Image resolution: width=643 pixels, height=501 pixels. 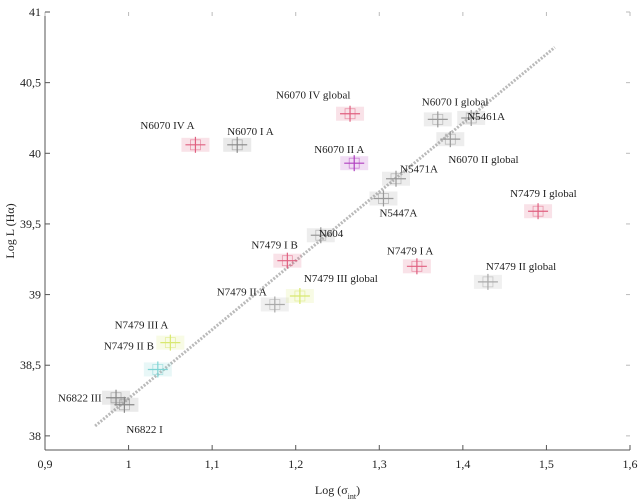 I want to click on point-label-n7479-ii-a: N7479 II A, so click(x=242, y=292).